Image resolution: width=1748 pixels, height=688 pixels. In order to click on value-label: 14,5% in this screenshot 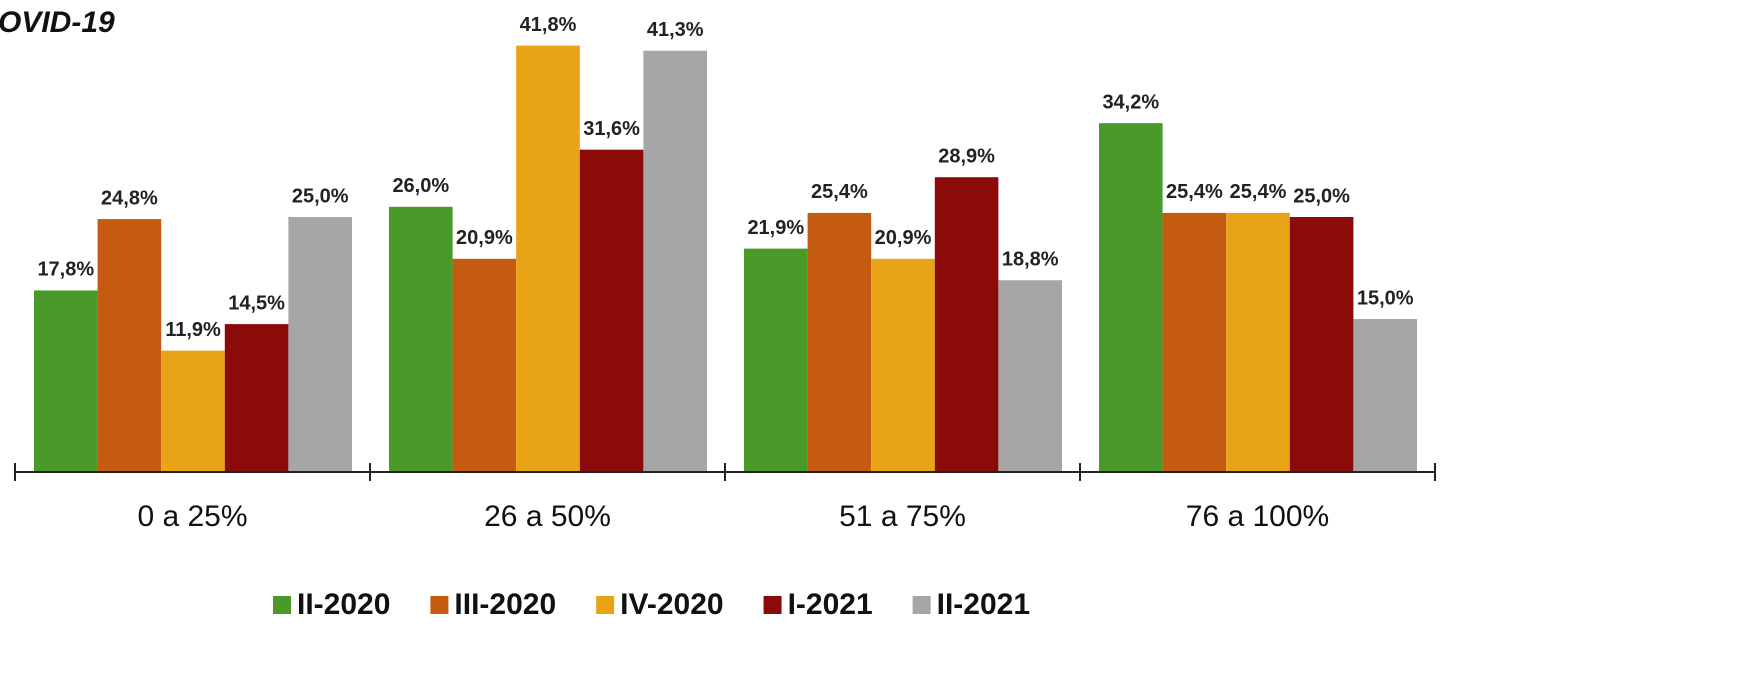, I will do `click(256, 303)`.